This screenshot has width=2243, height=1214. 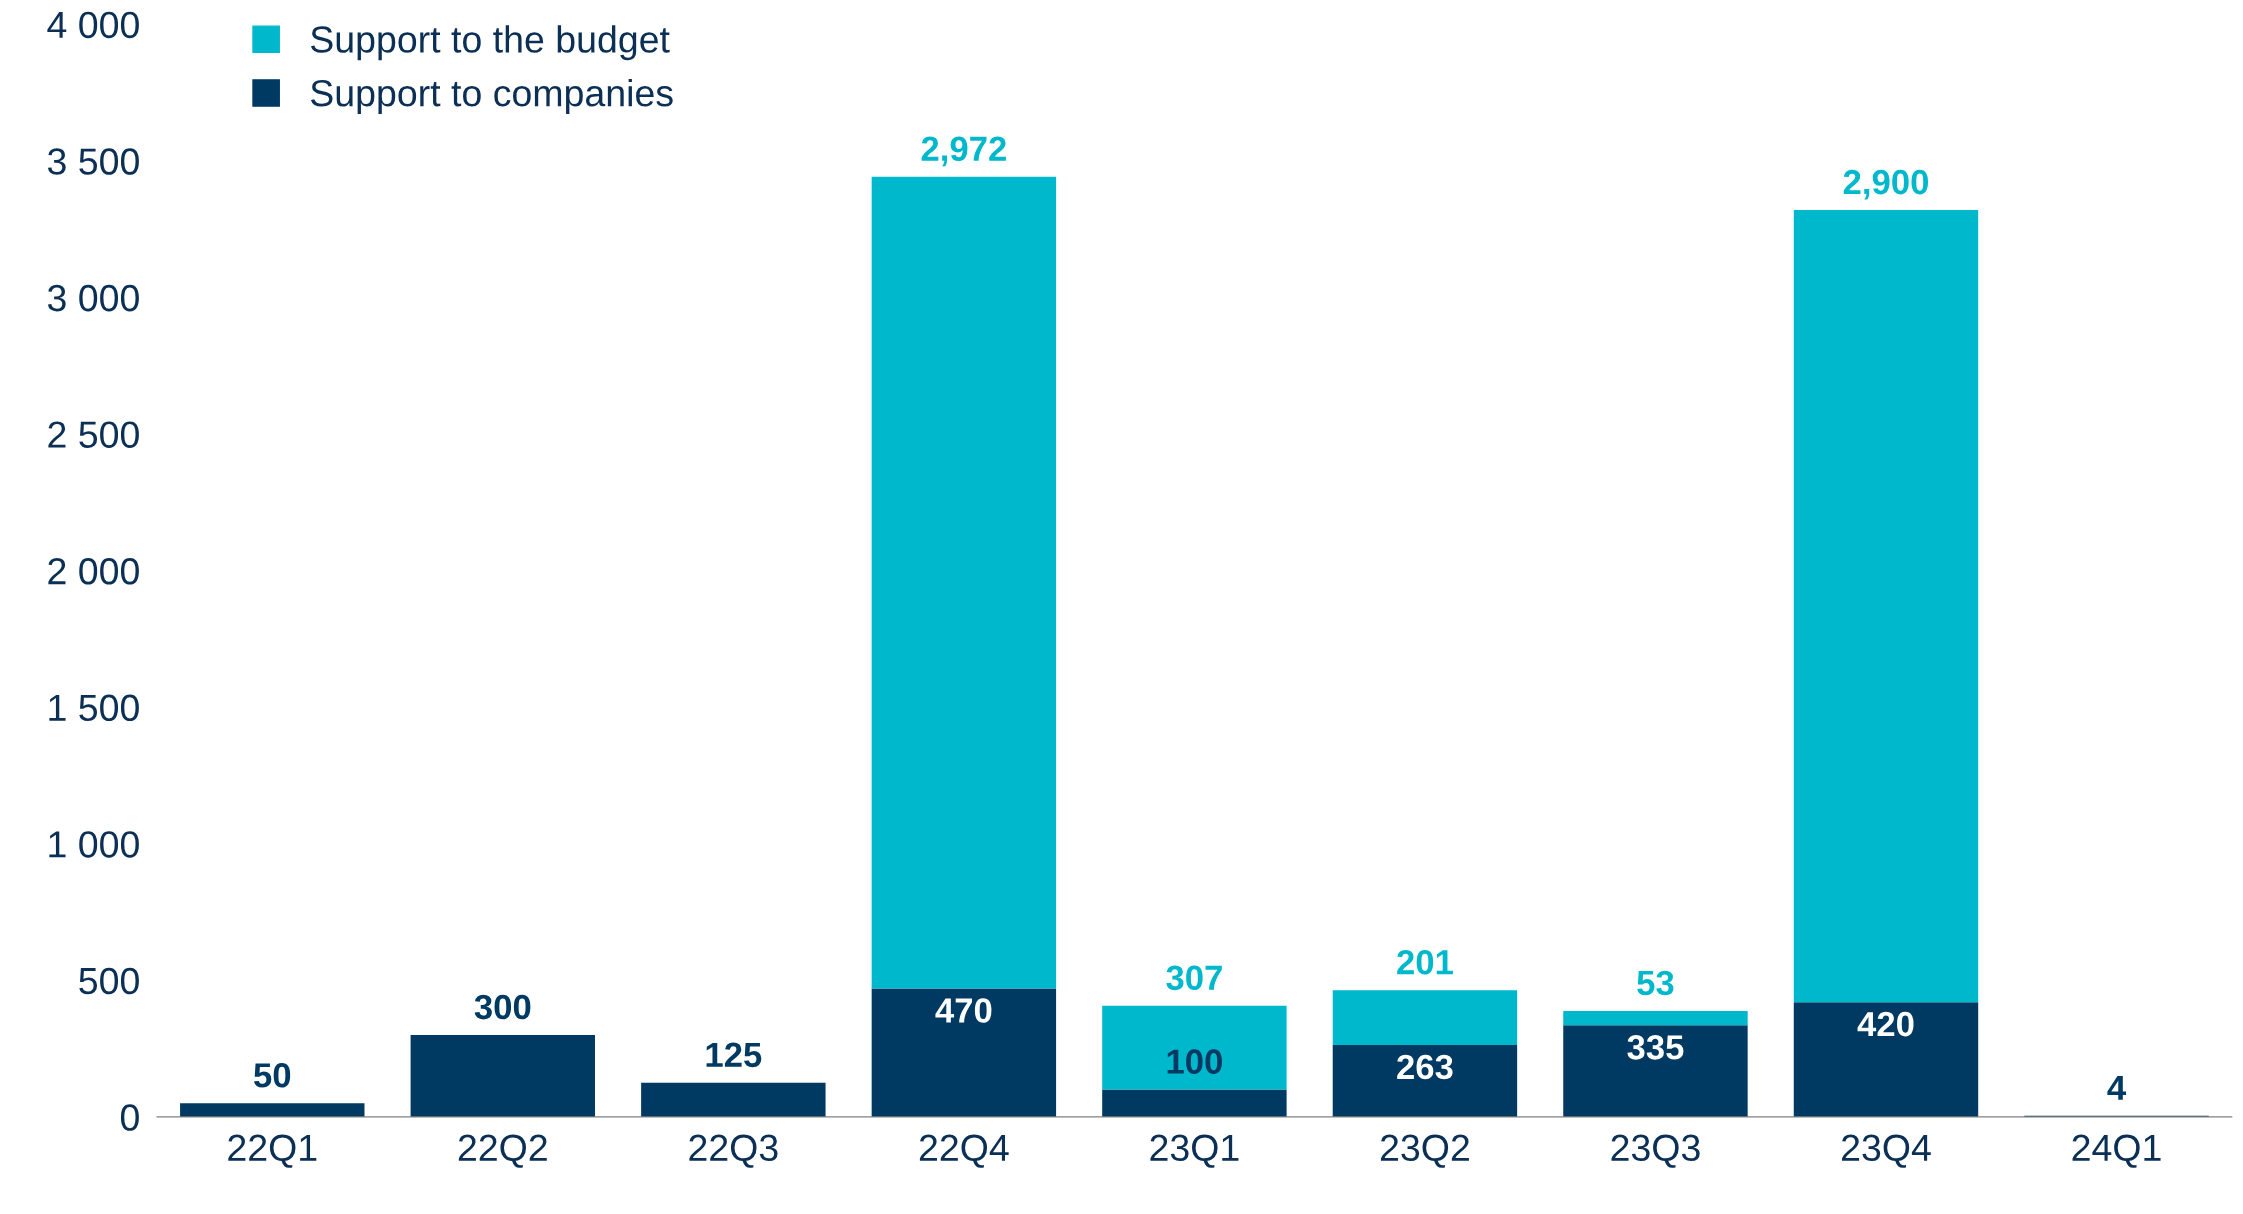 I want to click on data-label: 2,900, so click(x=1886, y=184).